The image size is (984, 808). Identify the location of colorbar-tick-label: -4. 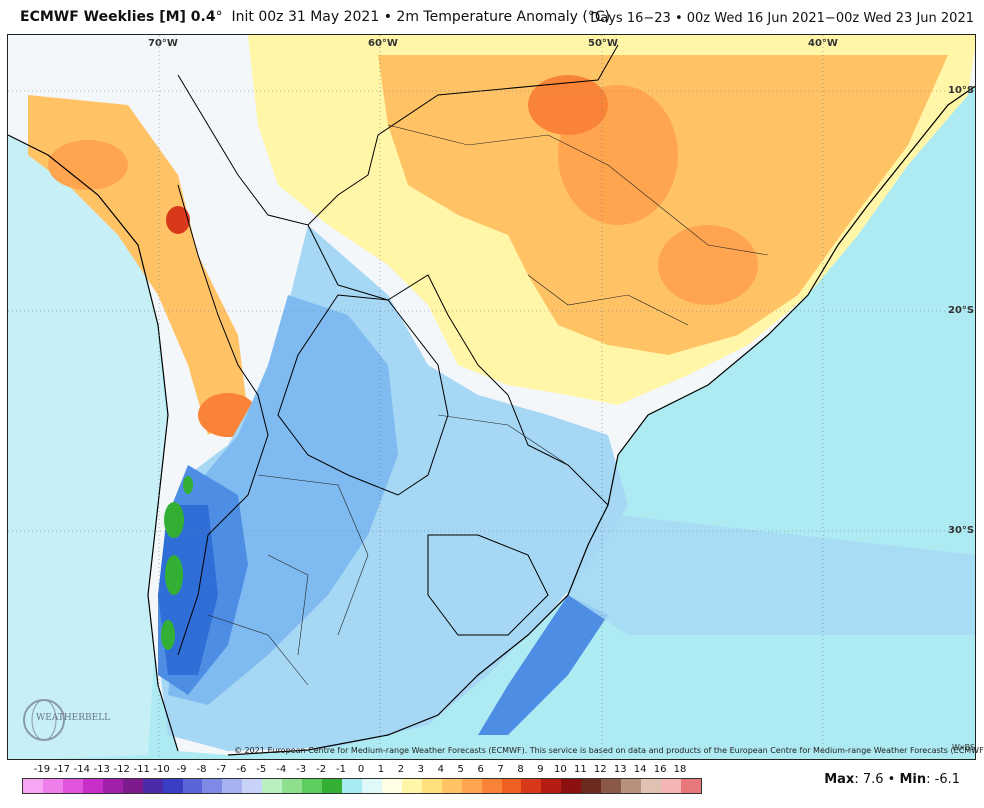
(281, 769).